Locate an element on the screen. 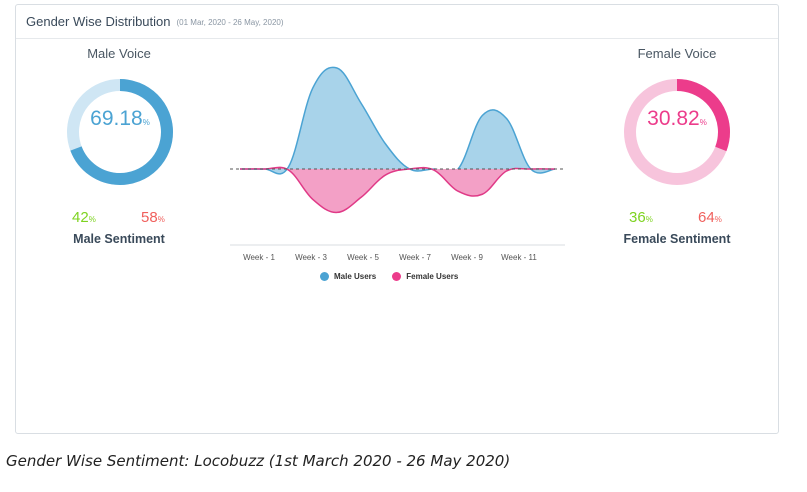 The image size is (807, 492). male-voice-donut is located at coordinates (120, 132).